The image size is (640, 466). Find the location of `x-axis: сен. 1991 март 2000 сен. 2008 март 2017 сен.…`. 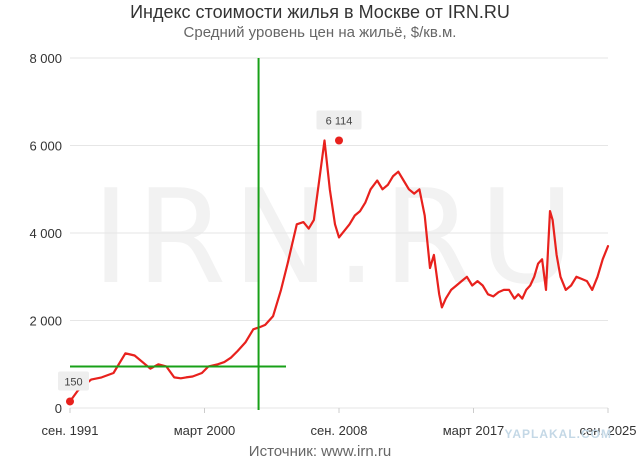

x-axis: сен. 1991 март 2000 сен. 2008 март 2017 сен.… is located at coordinates (339, 423).